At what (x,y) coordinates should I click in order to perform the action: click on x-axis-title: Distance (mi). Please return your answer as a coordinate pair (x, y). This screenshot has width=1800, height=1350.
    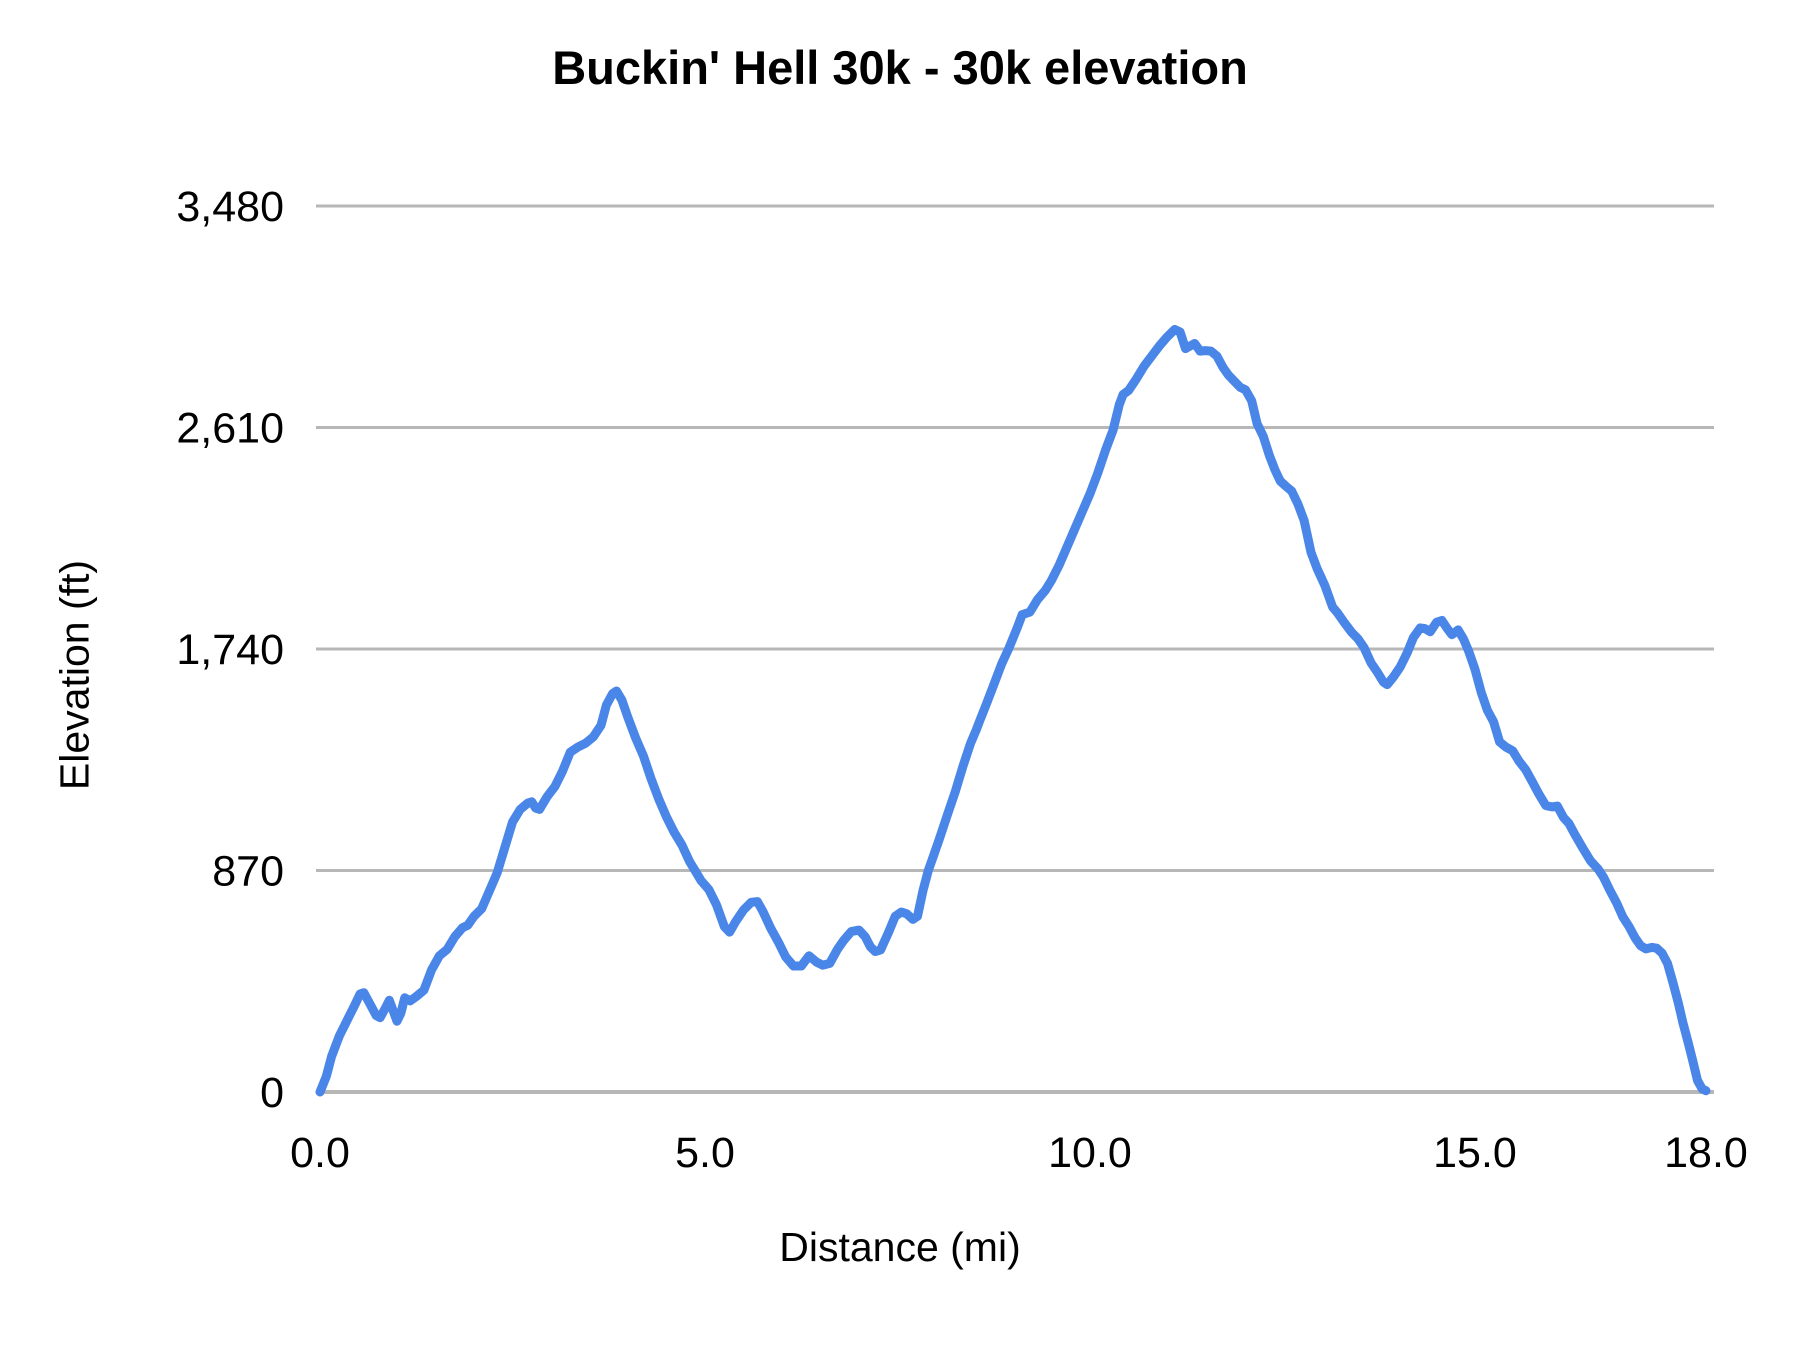
    Looking at the image, I should click on (900, 1247).